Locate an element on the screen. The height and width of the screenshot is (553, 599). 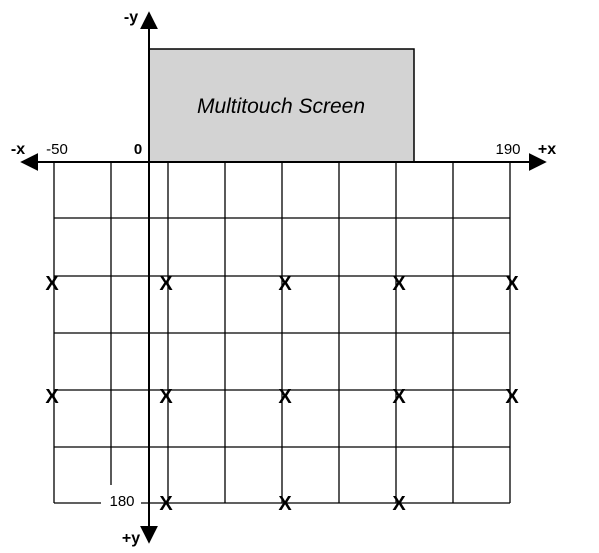
multitouch-screen is located at coordinates (281, 105).